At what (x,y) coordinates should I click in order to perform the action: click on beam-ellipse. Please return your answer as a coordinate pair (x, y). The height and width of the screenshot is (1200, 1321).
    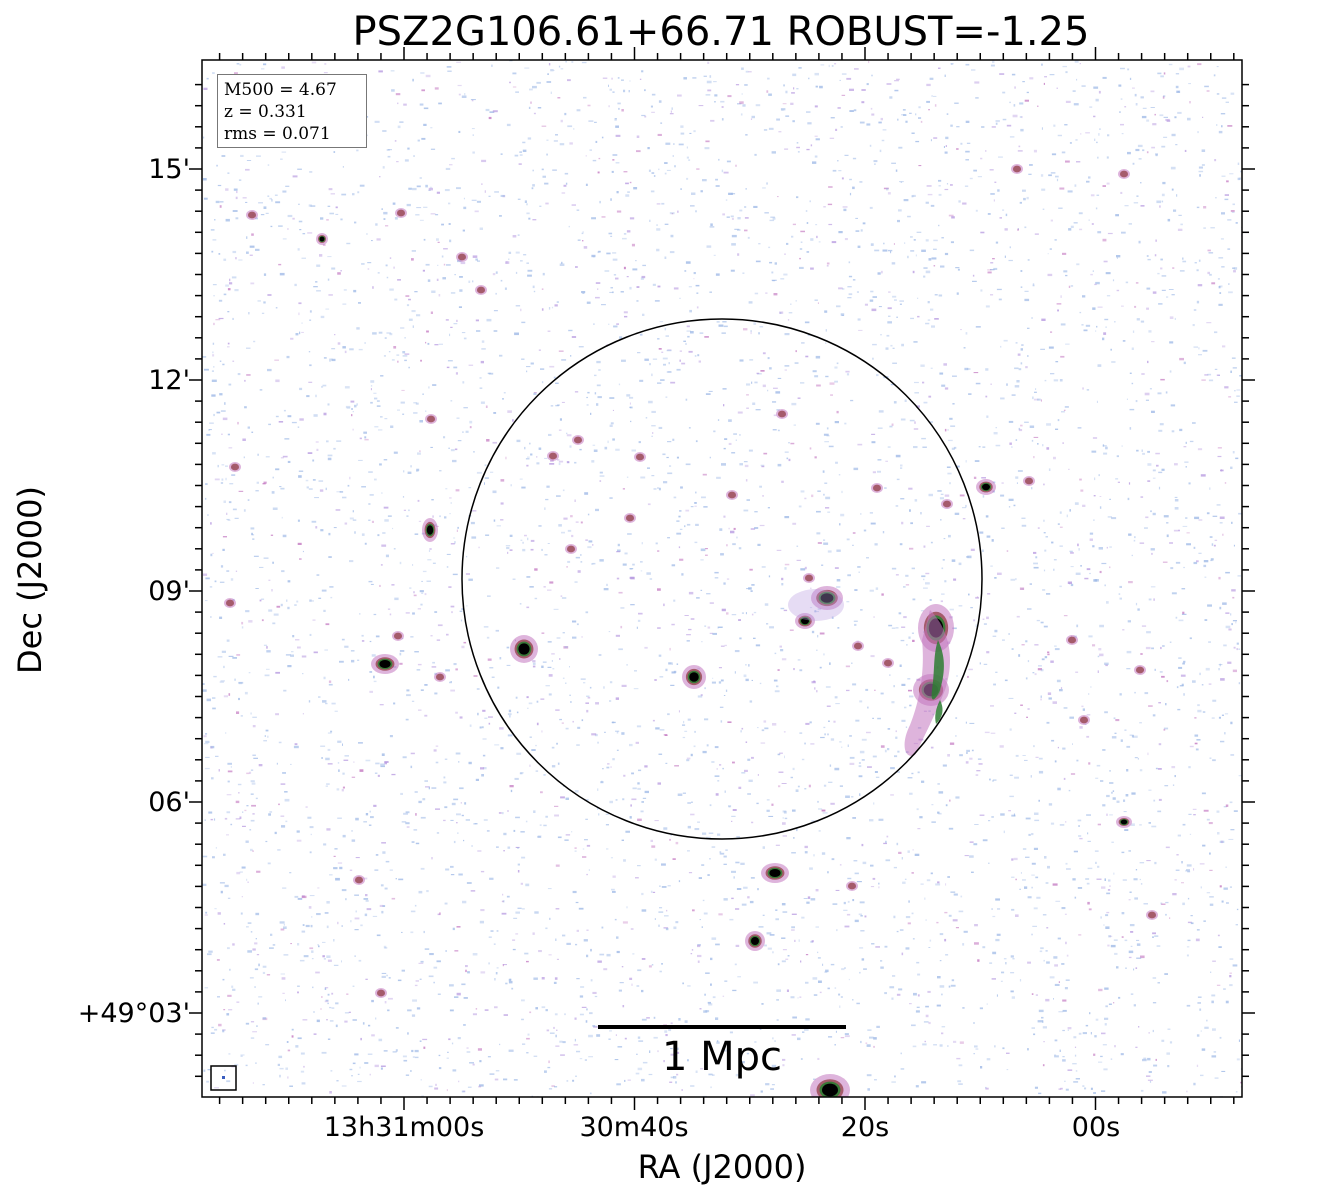
    Looking at the image, I should click on (223, 1077).